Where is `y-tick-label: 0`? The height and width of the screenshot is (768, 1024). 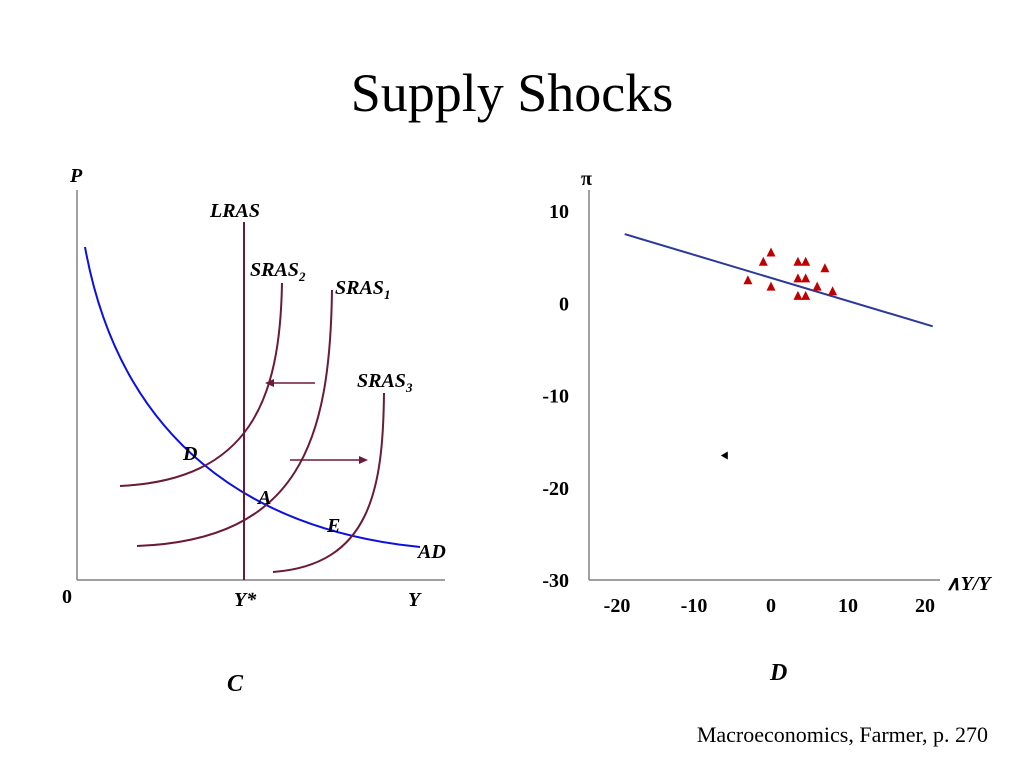 y-tick-label: 0 is located at coordinates (564, 304).